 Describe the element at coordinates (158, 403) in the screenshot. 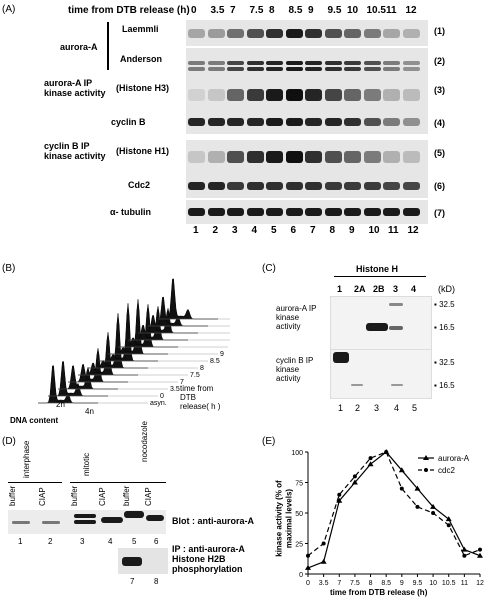

I see `histogram-label-12: asyn.` at that location.